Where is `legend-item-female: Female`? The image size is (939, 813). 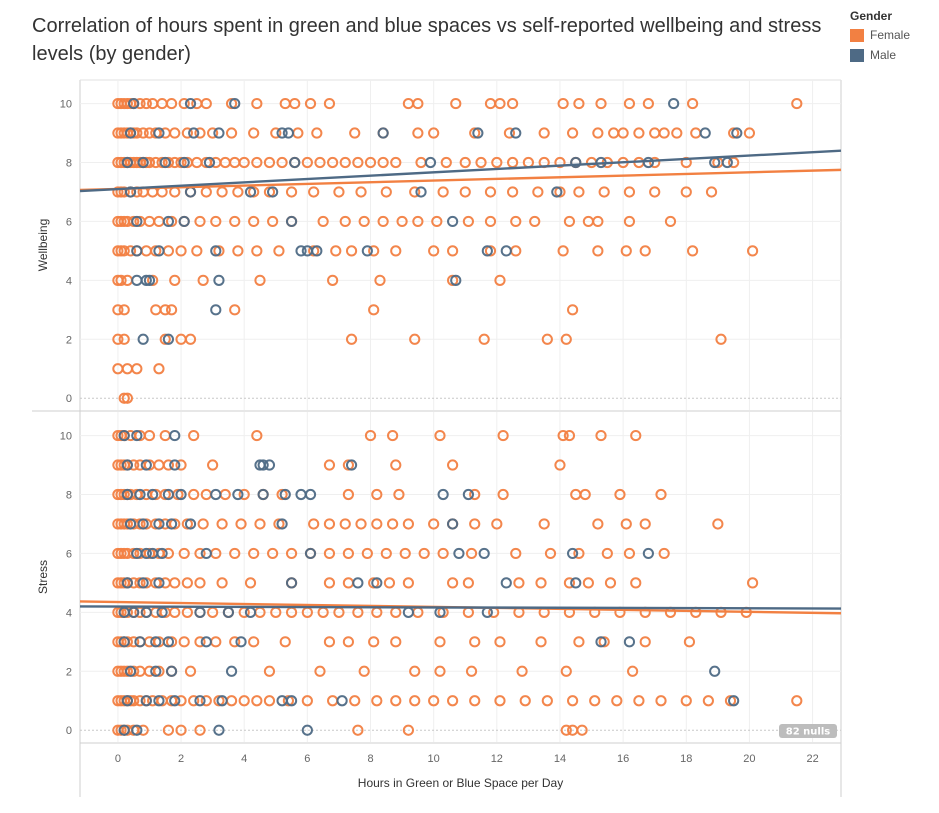
legend-item-female: Female is located at coordinates (880, 35).